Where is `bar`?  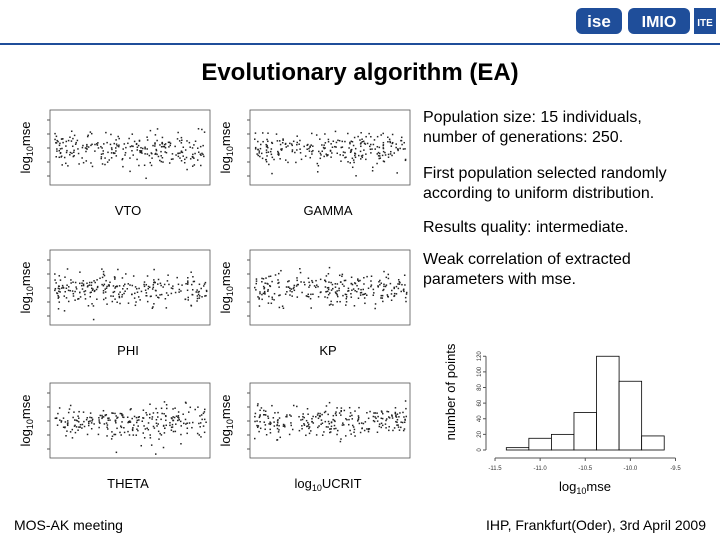
bar is located at coordinates (630, 415).